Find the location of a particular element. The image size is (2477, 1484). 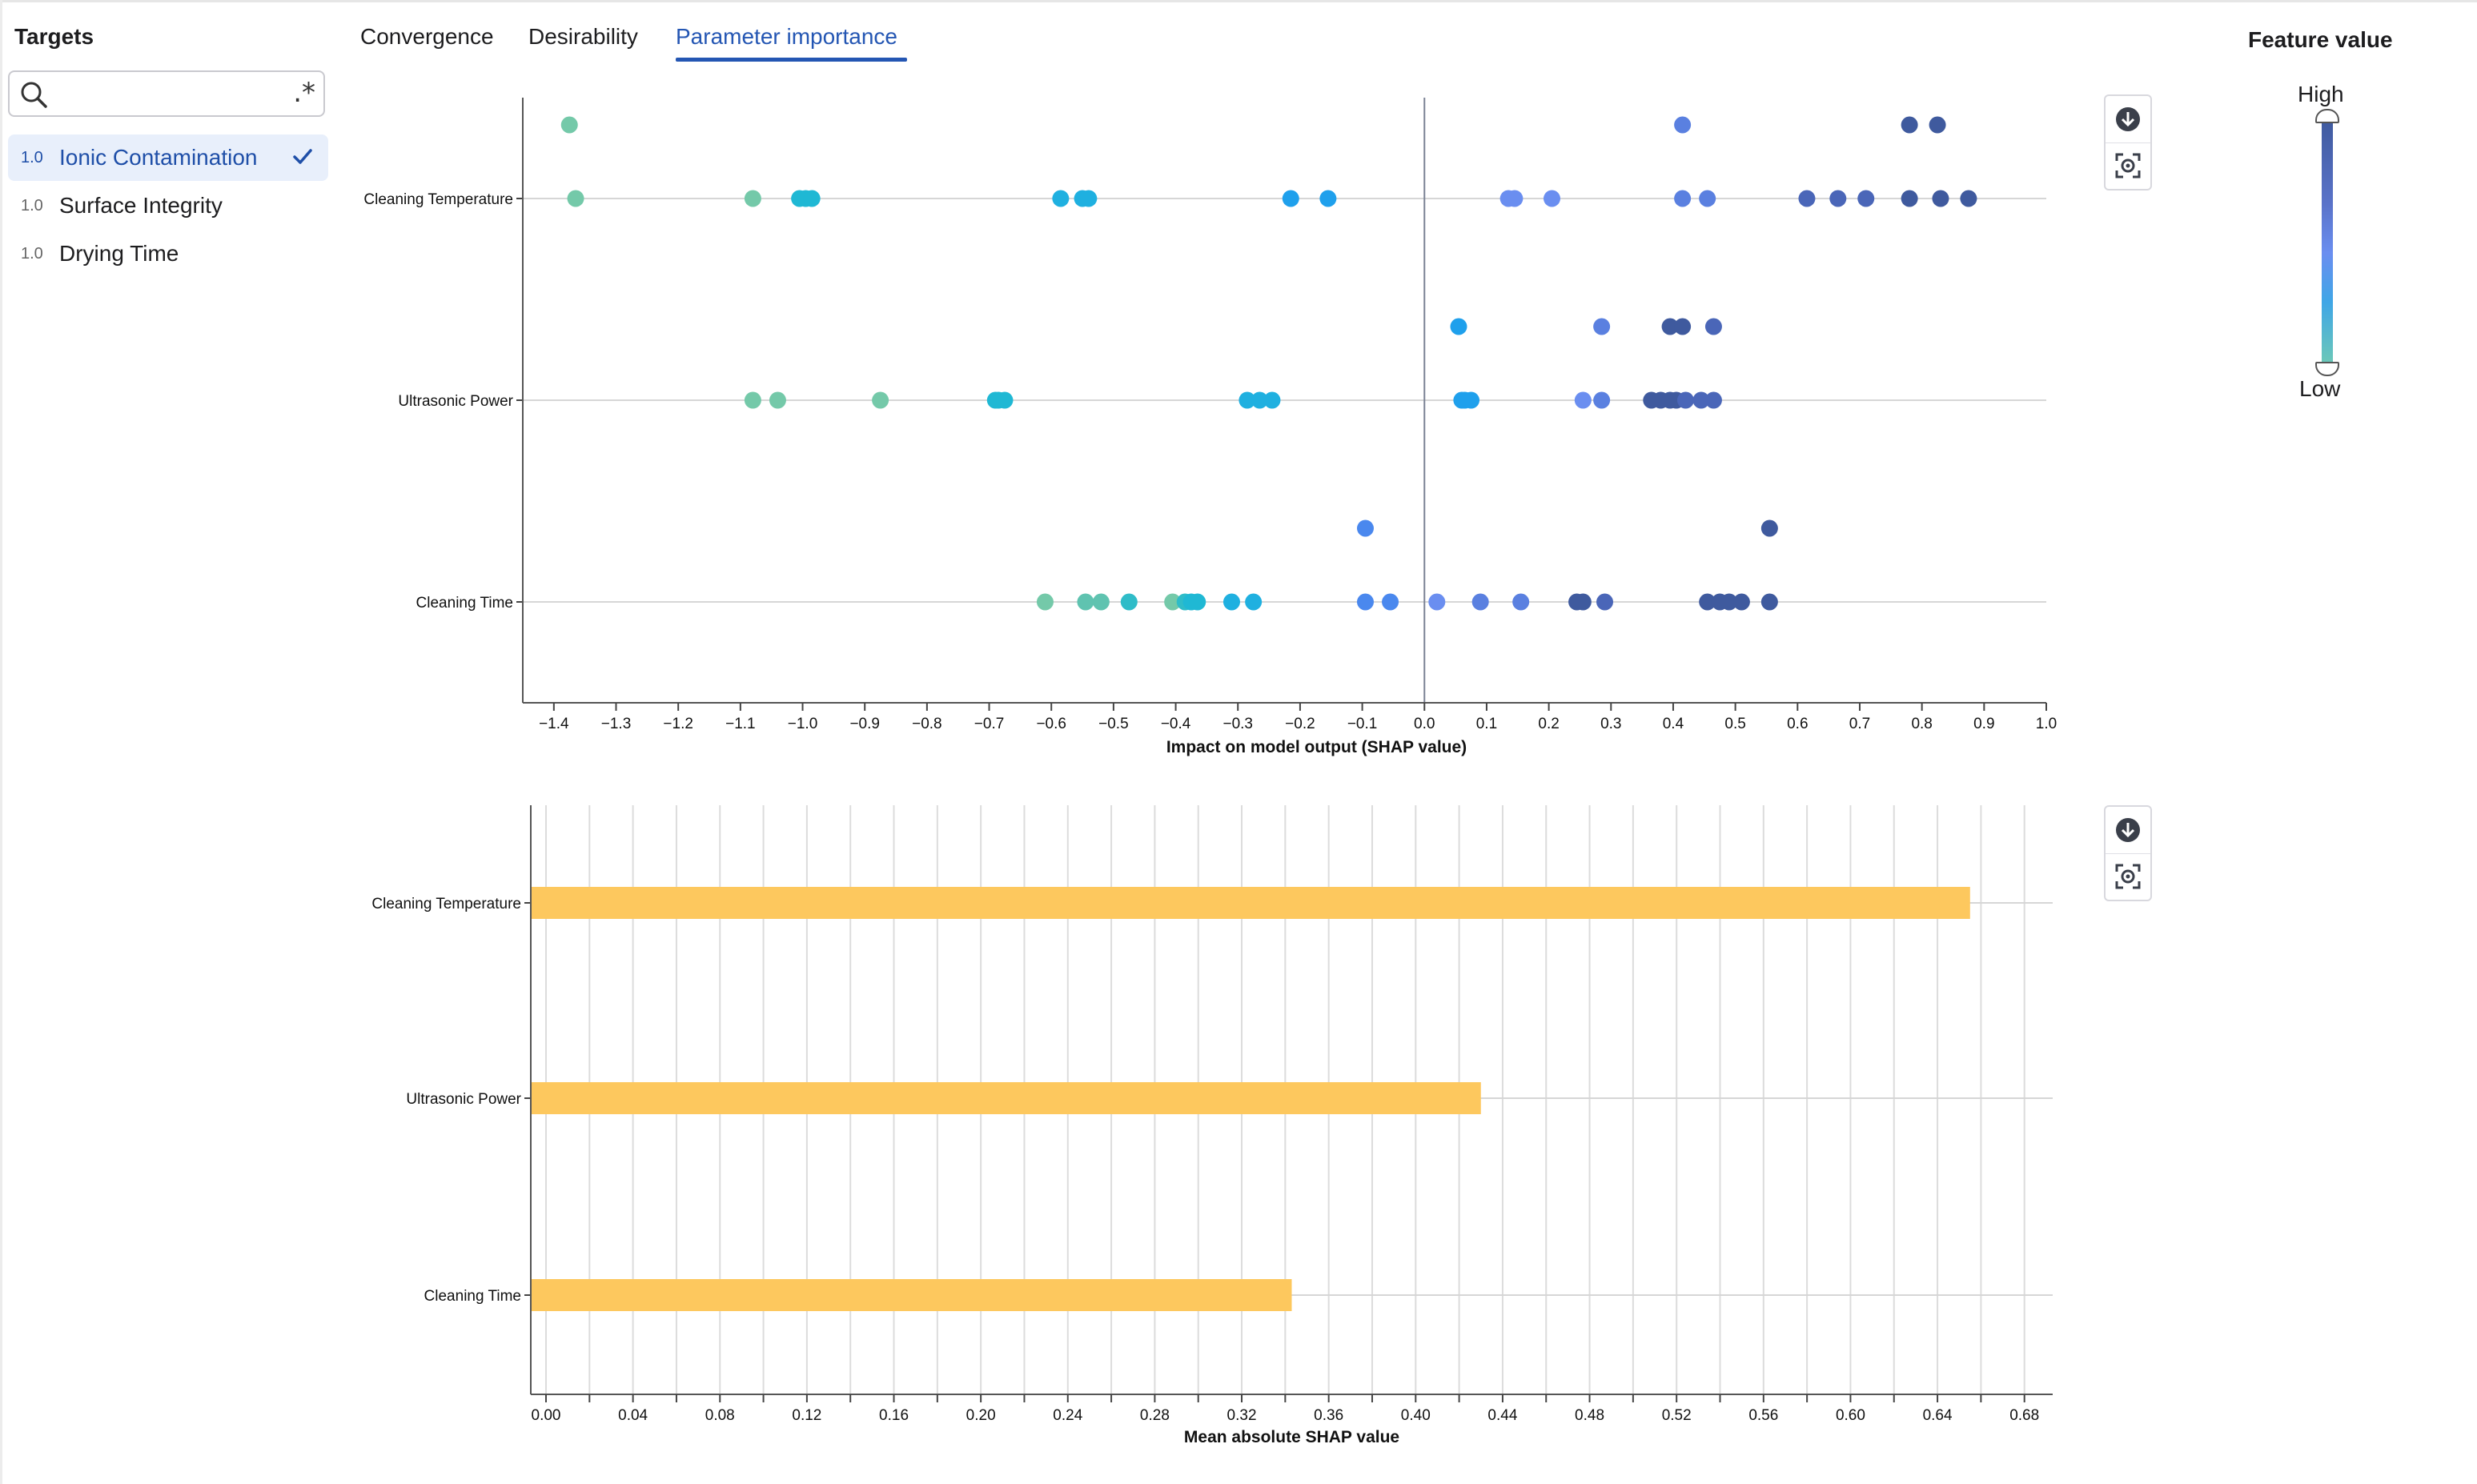

target-item-surface-integrity: 1.0 Surface Integrity is located at coordinates (168, 205).